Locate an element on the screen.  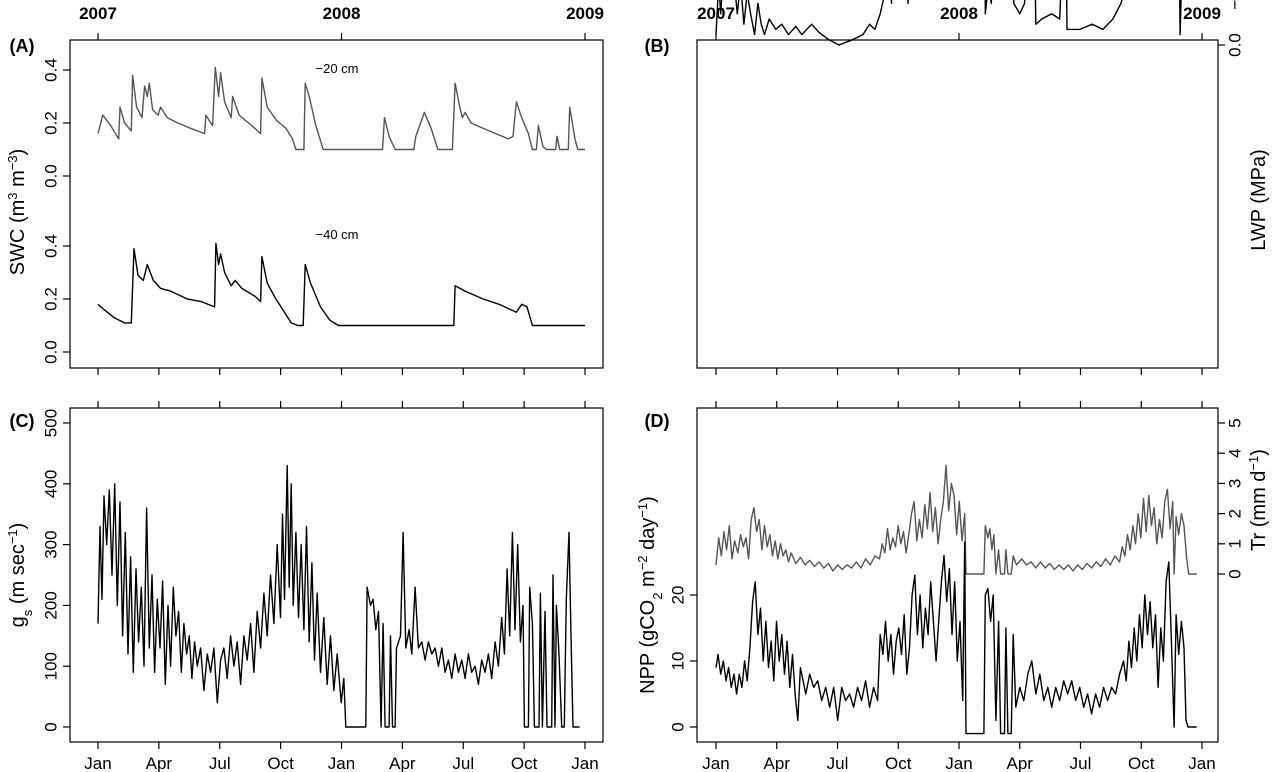
panel-c-y-tick-label: 100 is located at coordinates (50, 666).